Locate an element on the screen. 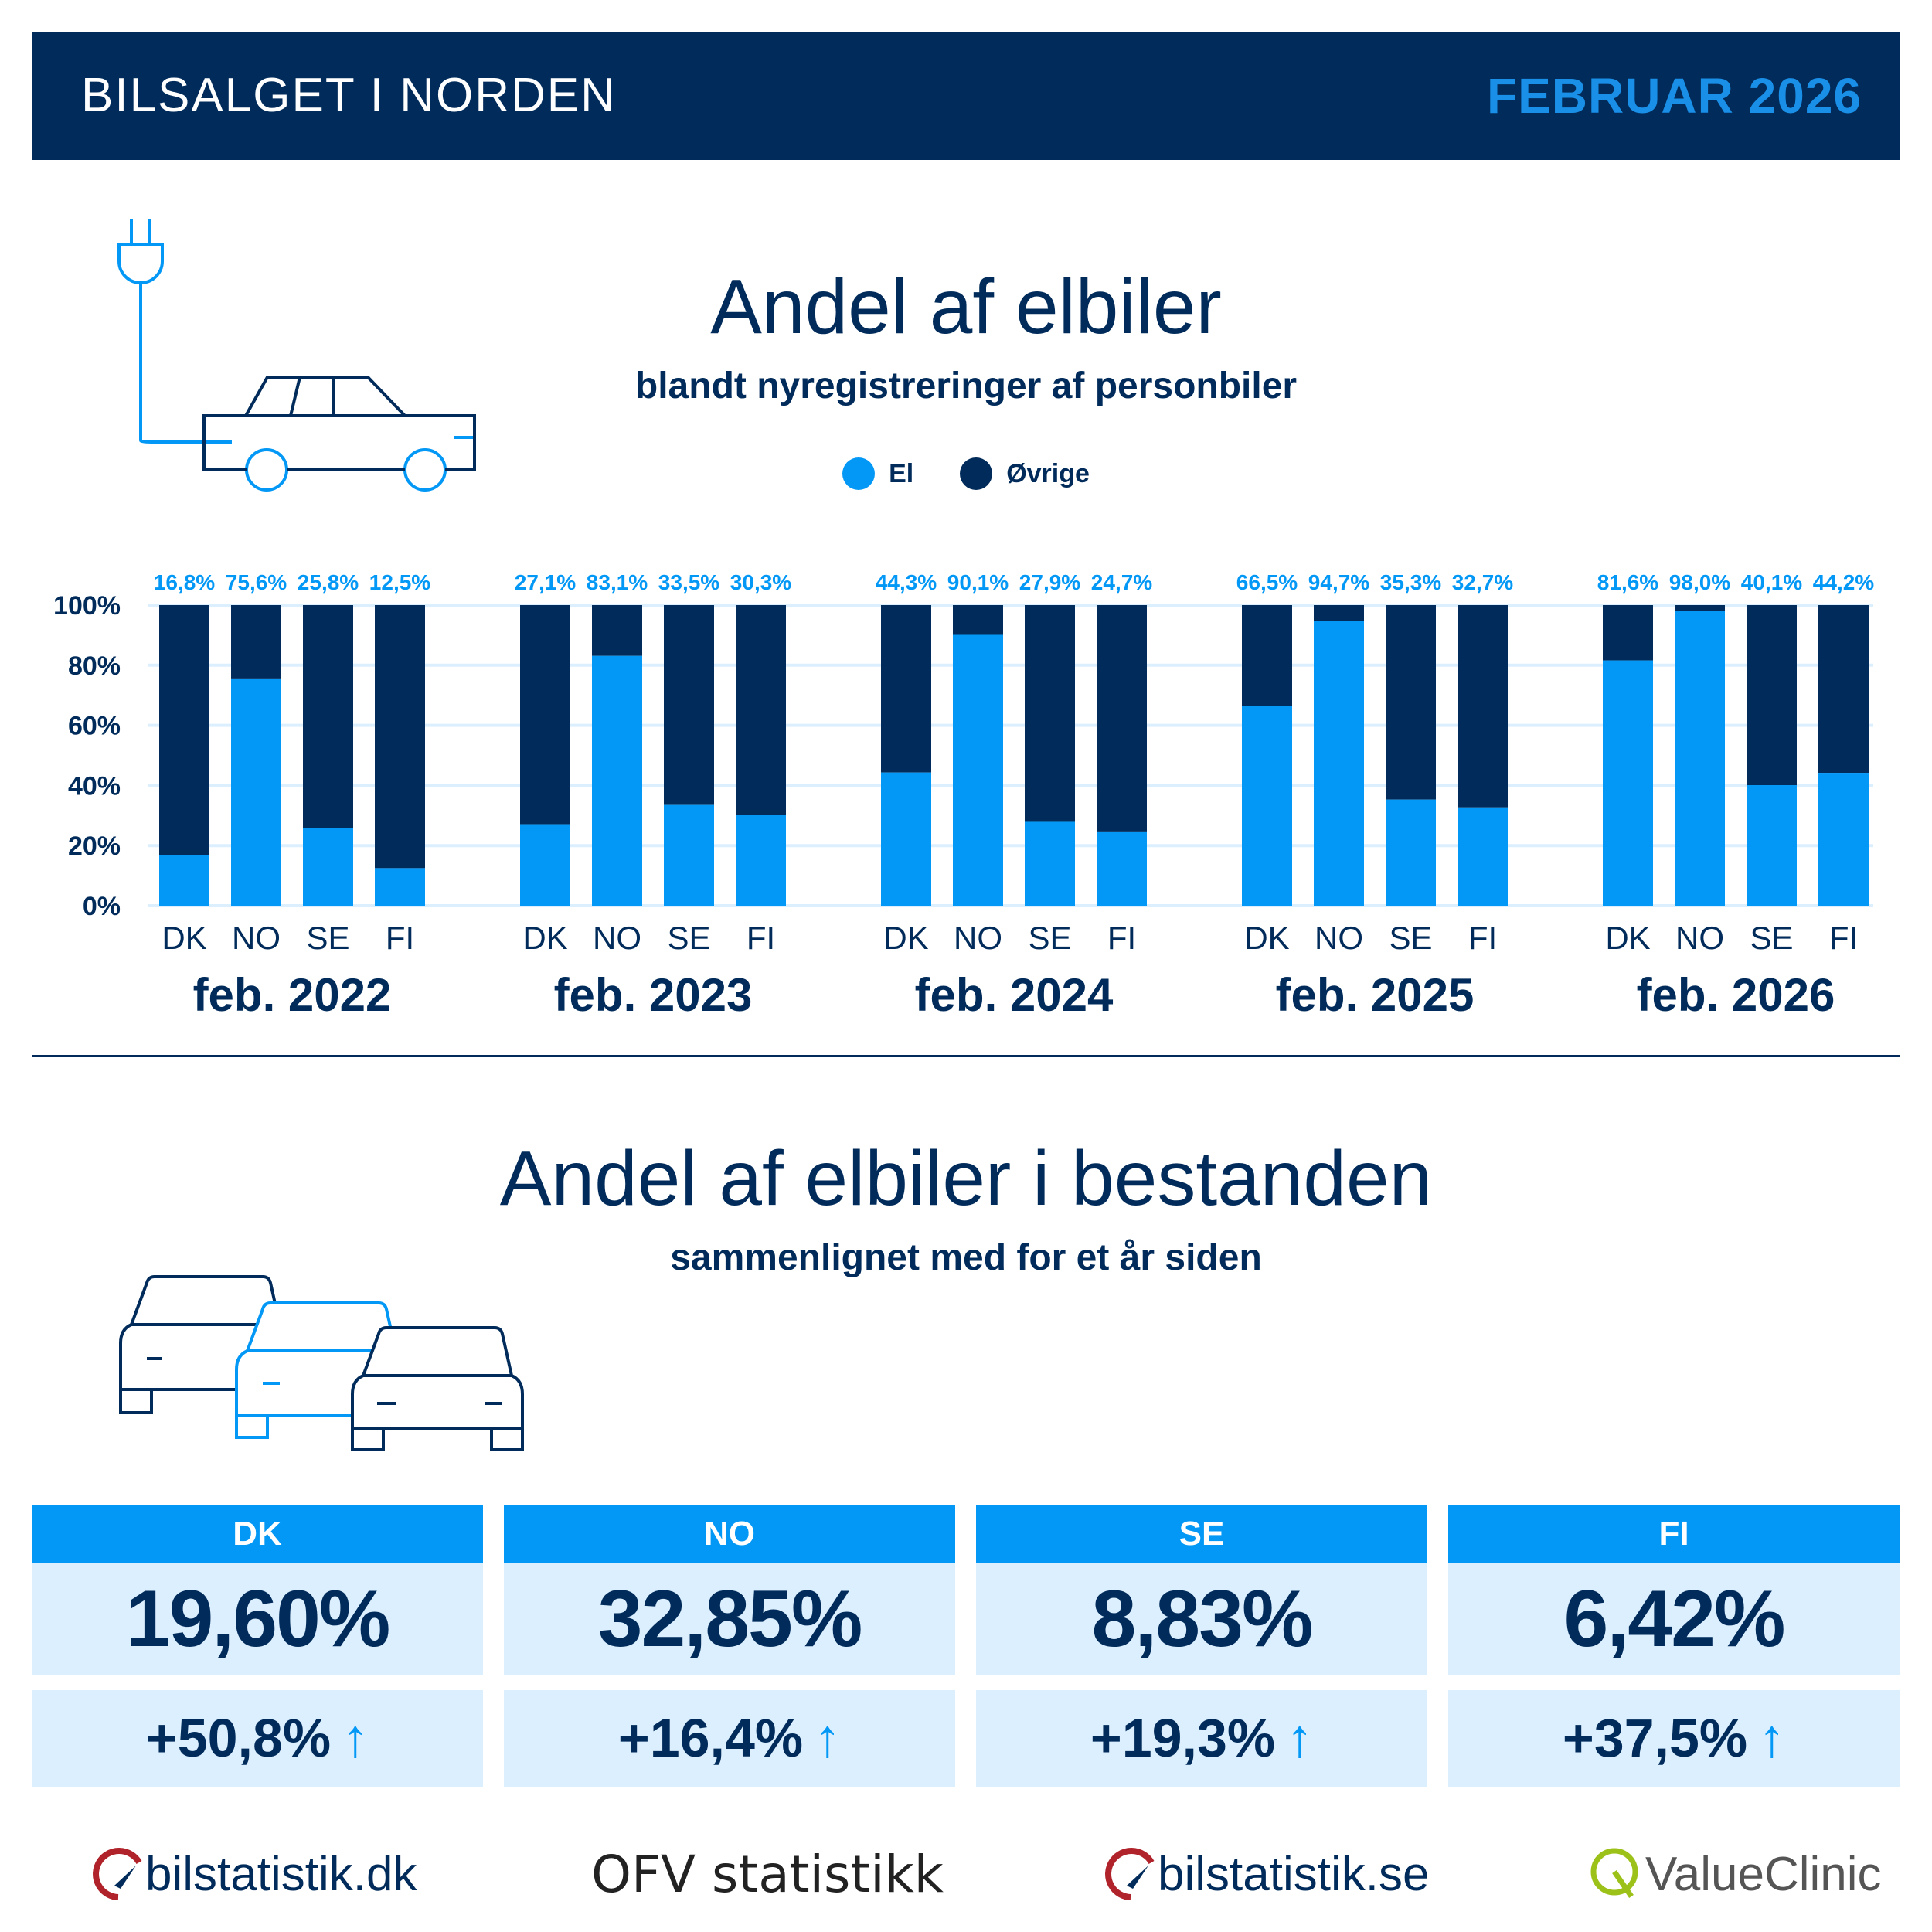 This screenshot has height=1932, width=1932. card-dk: DK 19,60% +50,8% ↑ is located at coordinates (257, 1646).